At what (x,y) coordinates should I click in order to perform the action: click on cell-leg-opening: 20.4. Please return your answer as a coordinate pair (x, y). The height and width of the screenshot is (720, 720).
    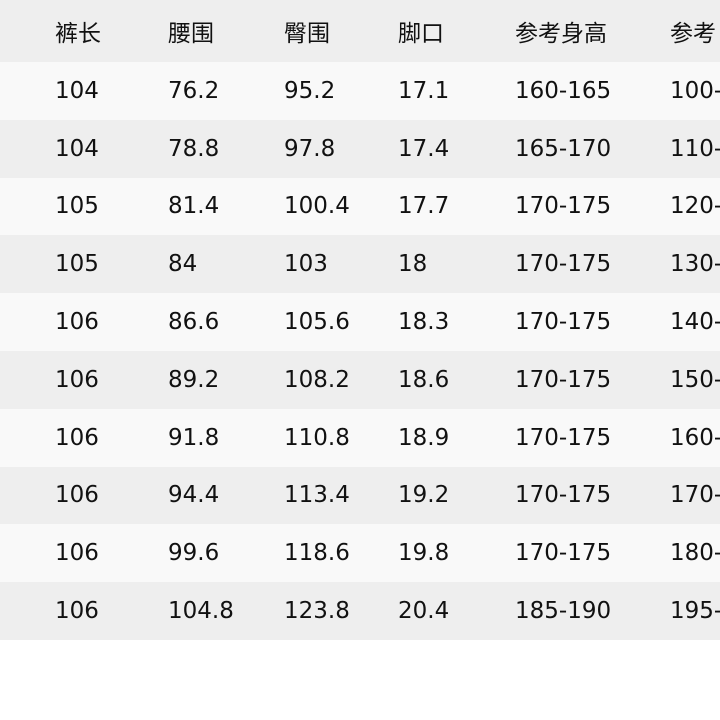
    Looking at the image, I should click on (424, 611).